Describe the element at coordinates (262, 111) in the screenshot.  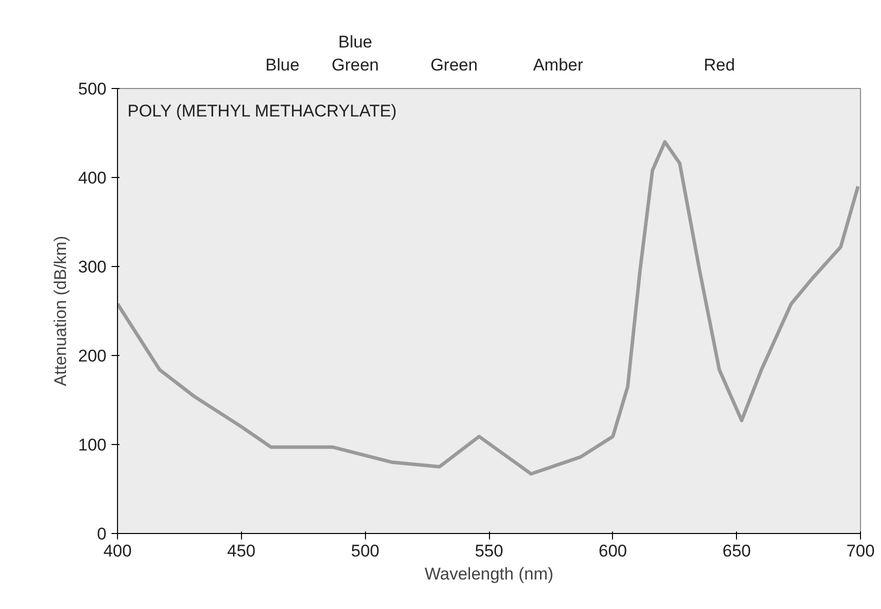
I see `text: POLY (METHYL METHACRYLATE)` at that location.